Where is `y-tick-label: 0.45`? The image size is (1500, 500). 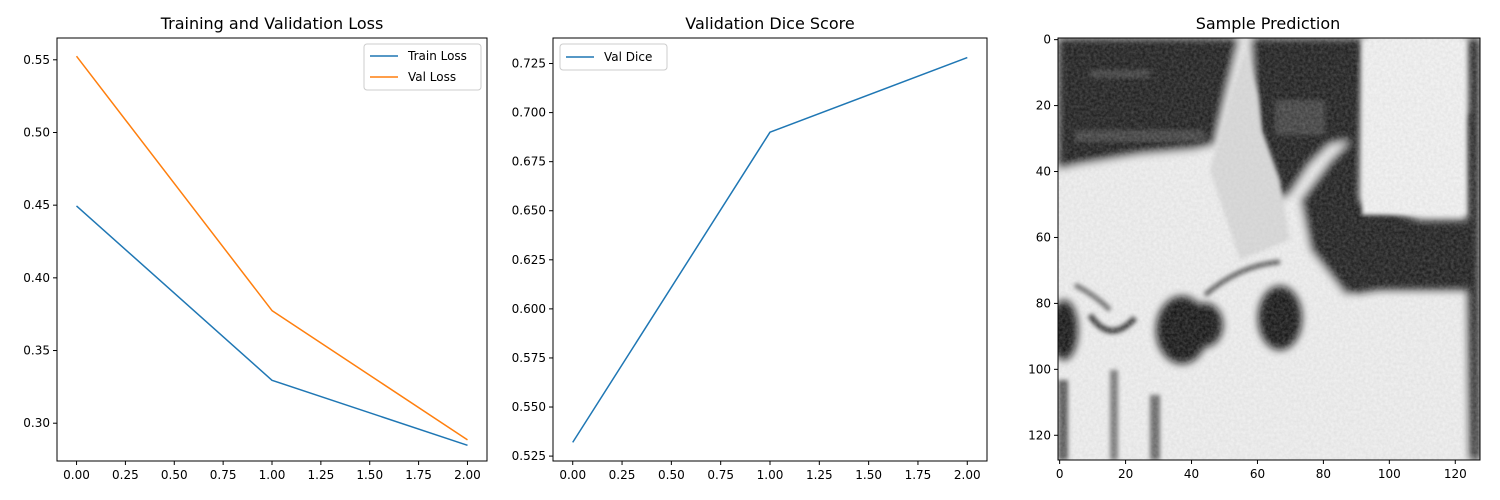
y-tick-label: 0.45 is located at coordinates (36, 205).